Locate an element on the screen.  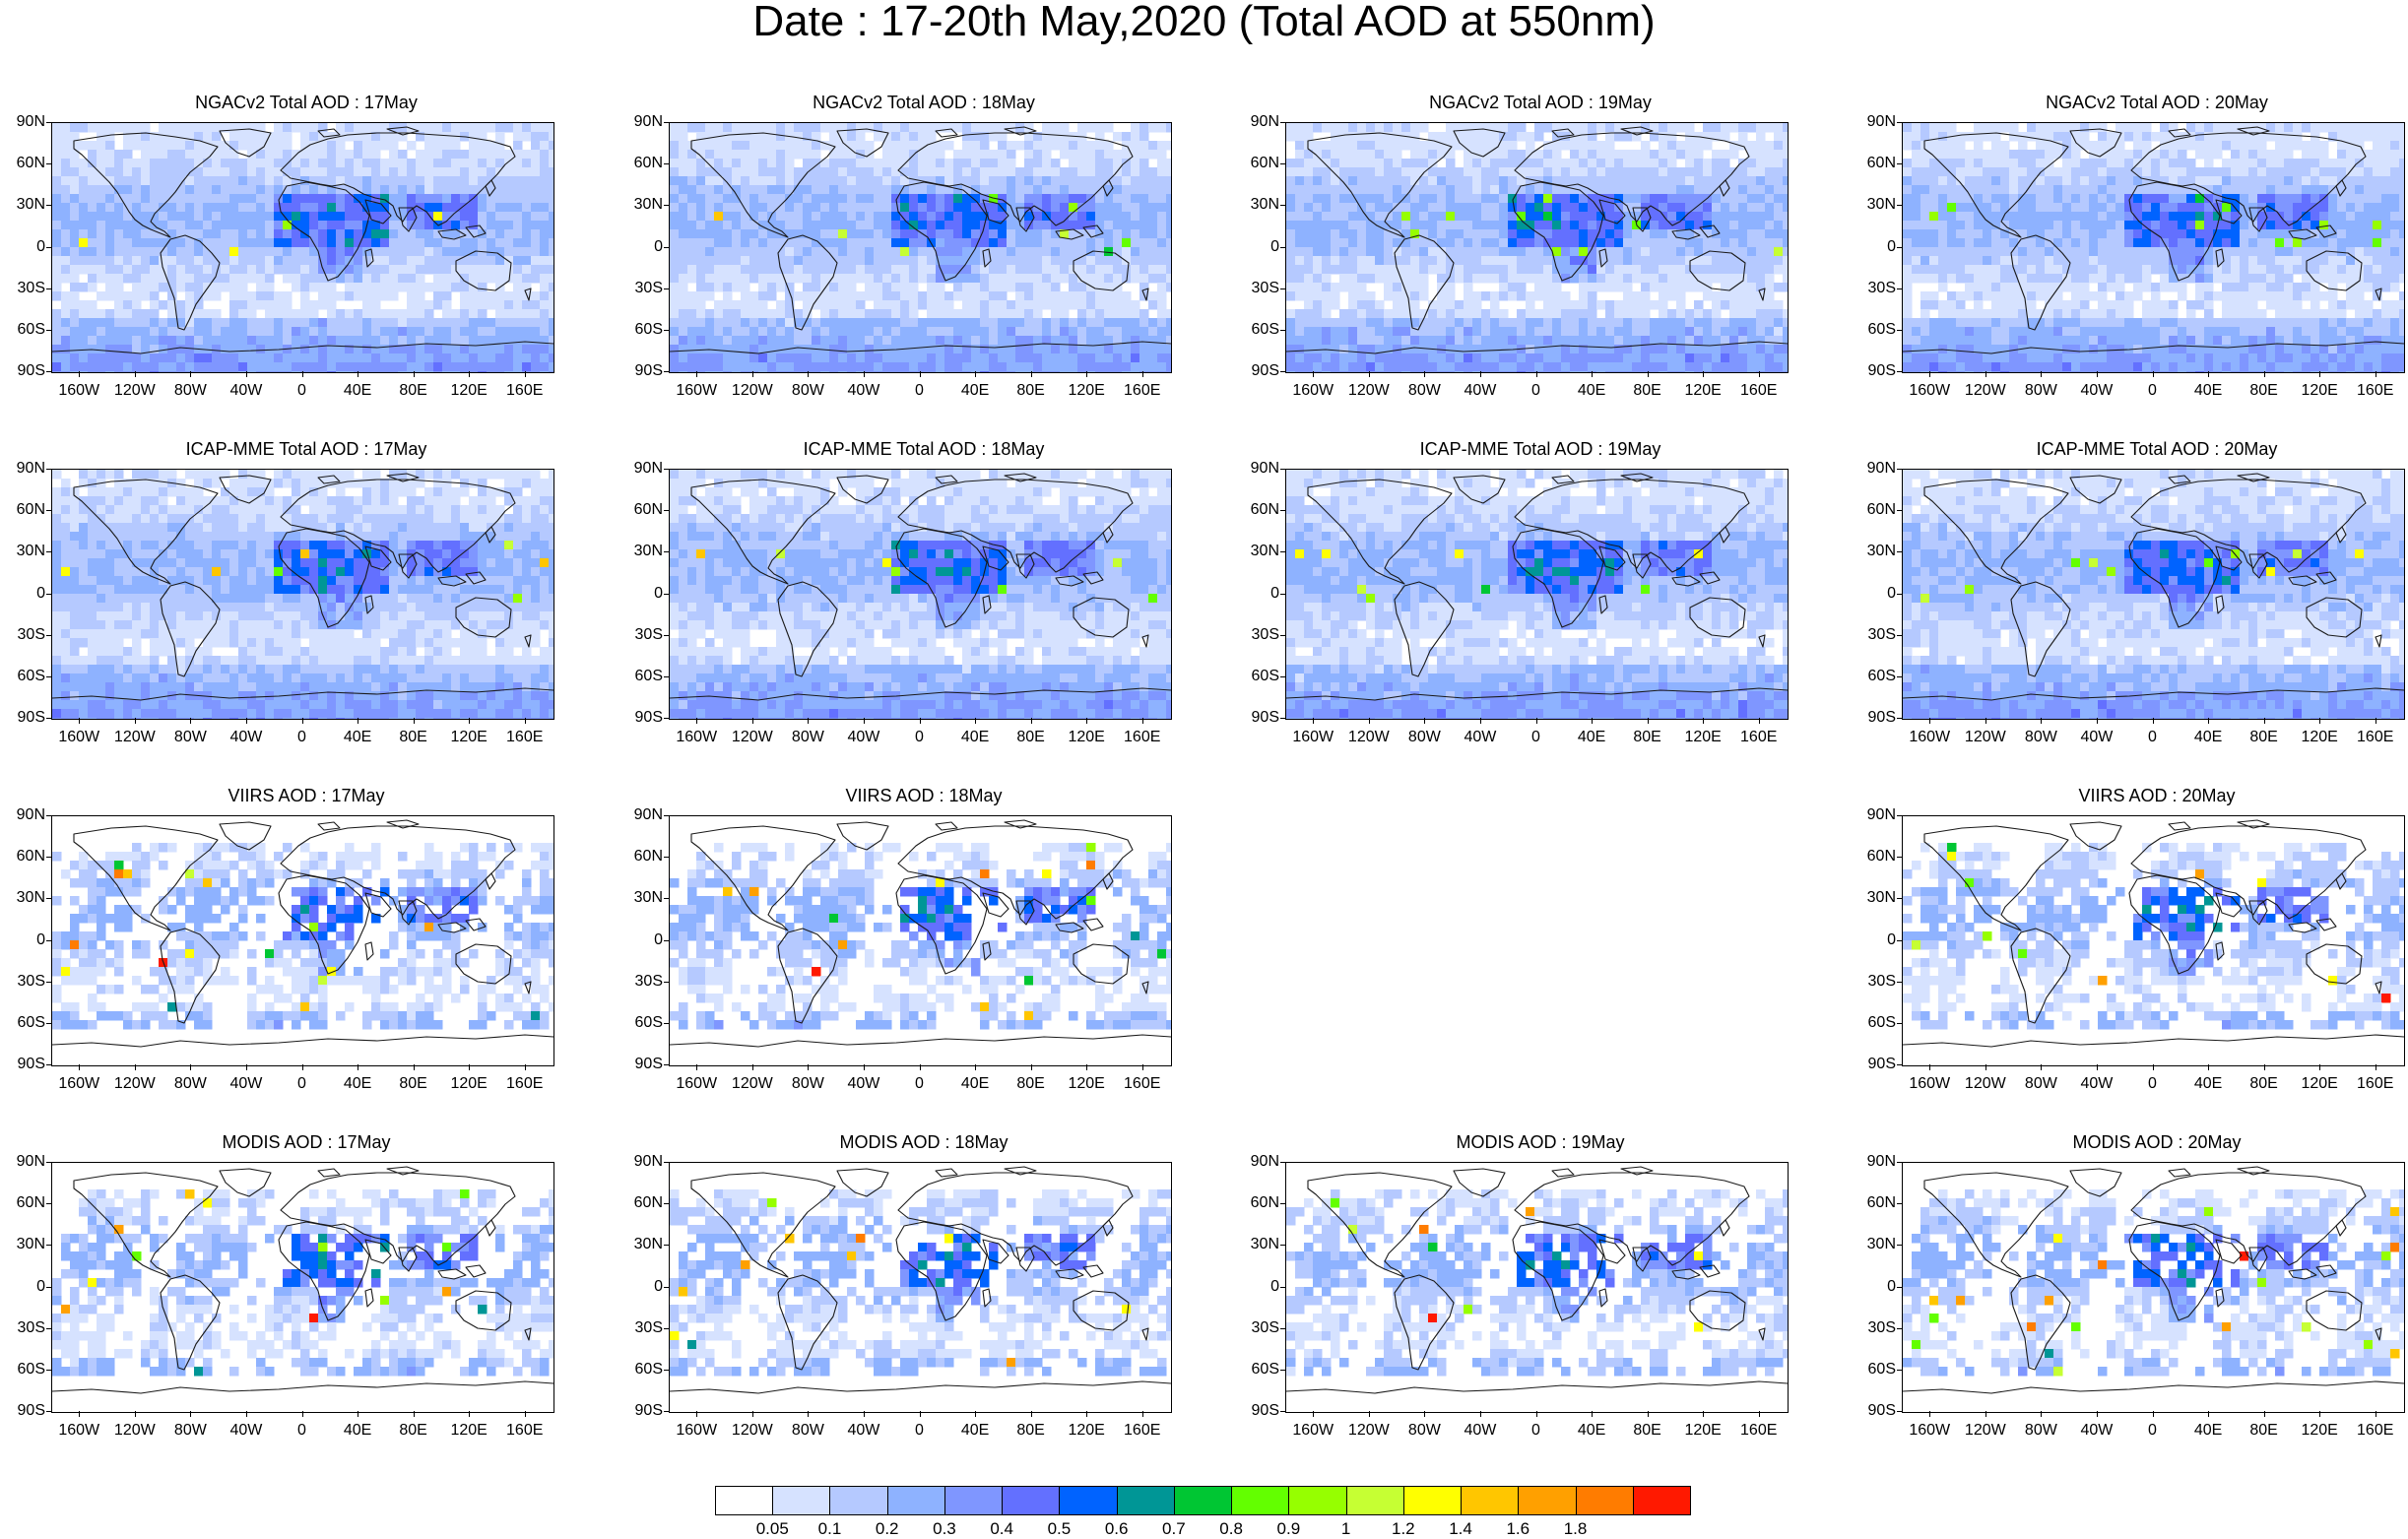
panel-title: NGACv2 Total AOD : 20May is located at coordinates (2157, 102).